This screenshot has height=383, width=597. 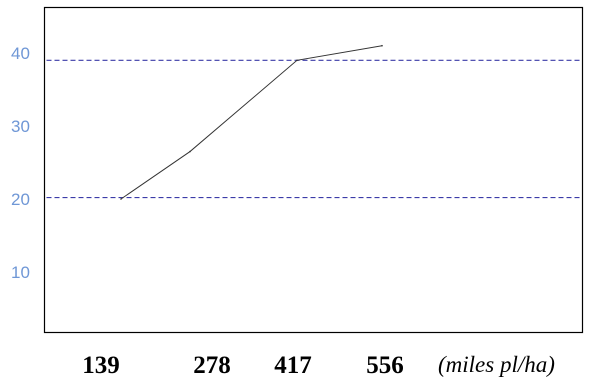 What do you see at coordinates (20, 126) in the screenshot?
I see `y-tick-label-2: 30` at bounding box center [20, 126].